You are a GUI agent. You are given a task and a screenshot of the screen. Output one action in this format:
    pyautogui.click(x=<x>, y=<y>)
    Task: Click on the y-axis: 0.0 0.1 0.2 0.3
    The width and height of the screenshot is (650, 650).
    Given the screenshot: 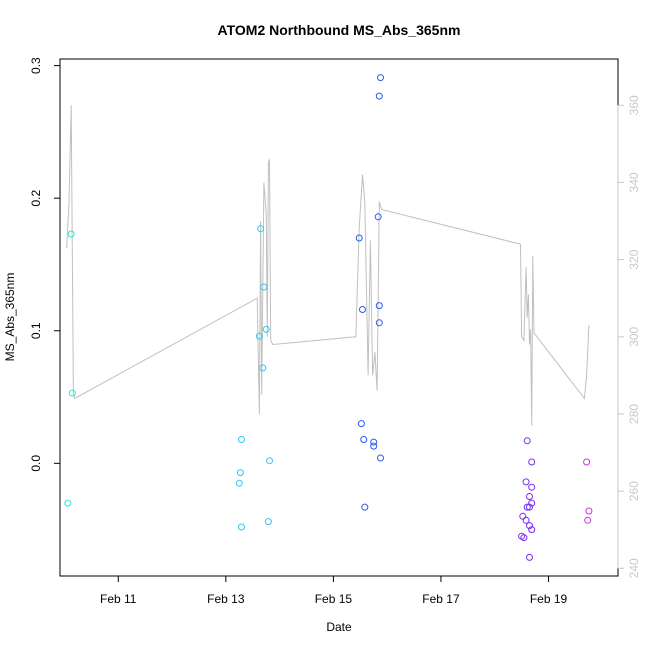 What is the action you would take?
    pyautogui.click(x=45, y=264)
    